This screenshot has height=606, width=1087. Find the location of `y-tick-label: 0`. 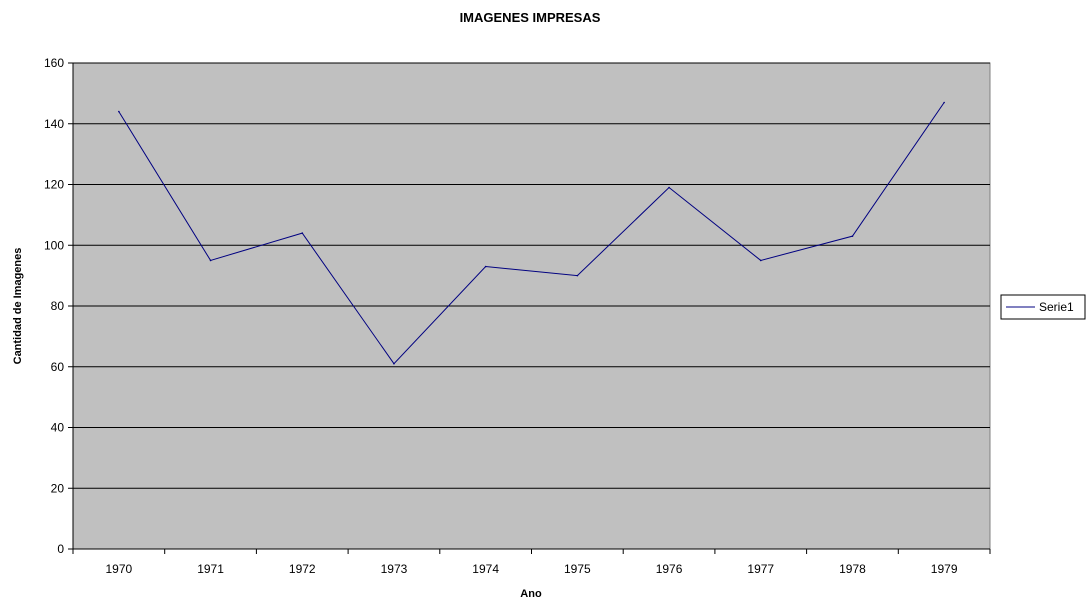

y-tick-label: 0 is located at coordinates (60, 549).